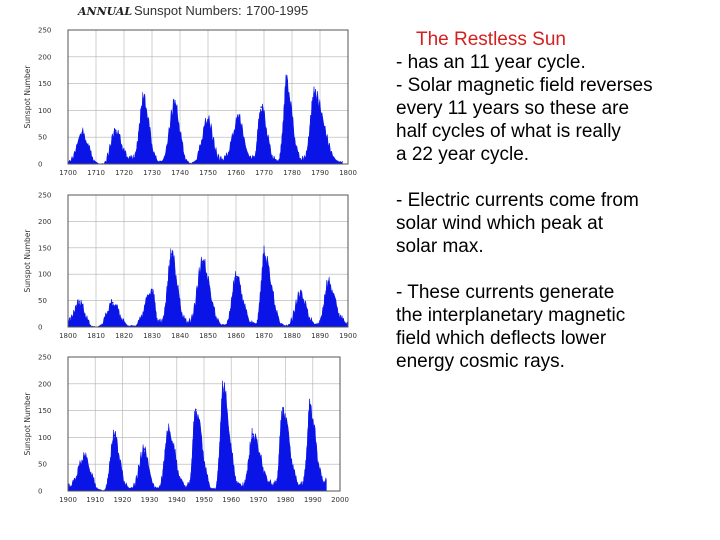 The height and width of the screenshot is (540, 720). Describe the element at coordinates (236, 336) in the screenshot. I see `x-tick-label: 1860` at that location.